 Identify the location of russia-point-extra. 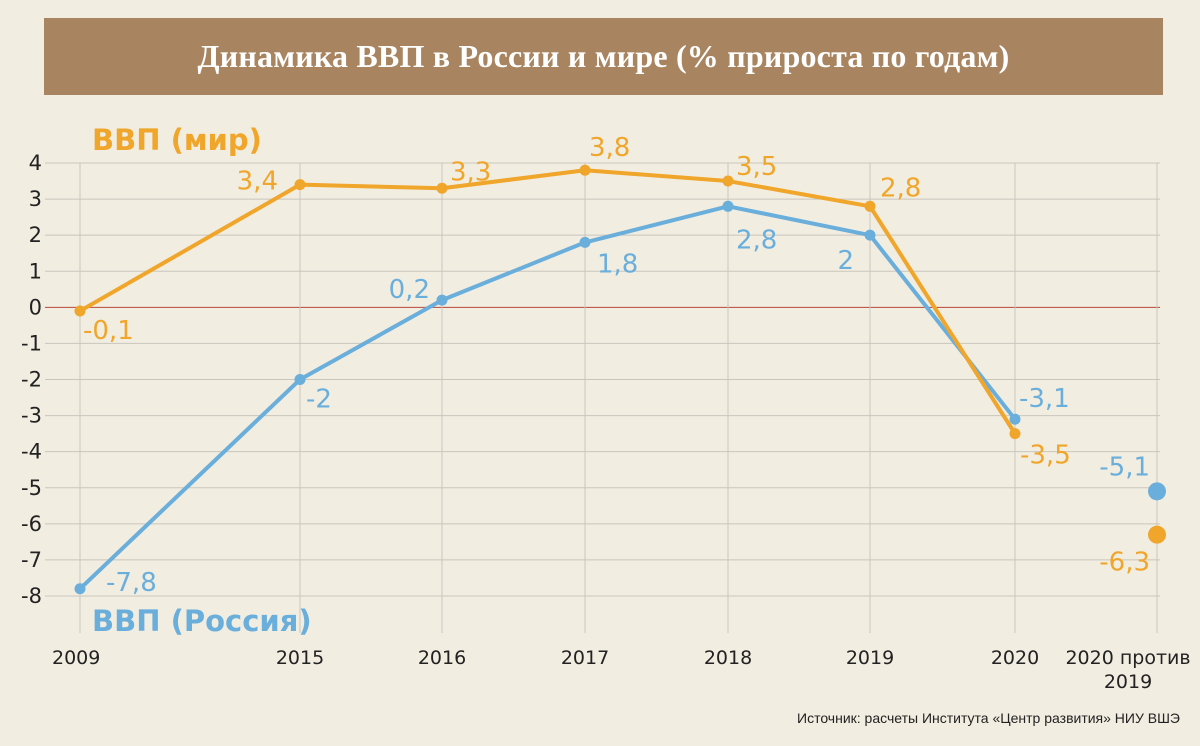
(1157, 491).